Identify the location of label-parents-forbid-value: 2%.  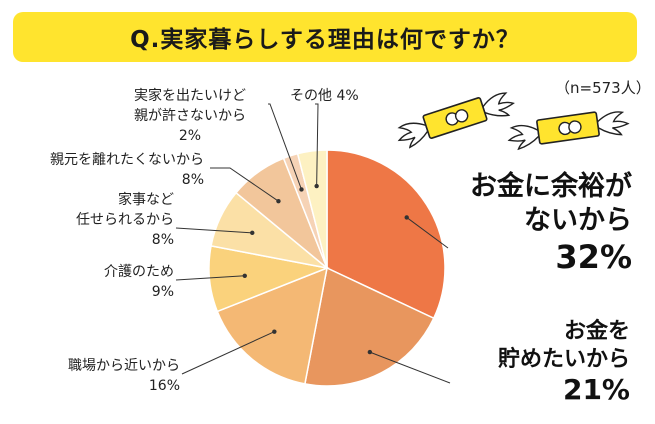
(190, 136).